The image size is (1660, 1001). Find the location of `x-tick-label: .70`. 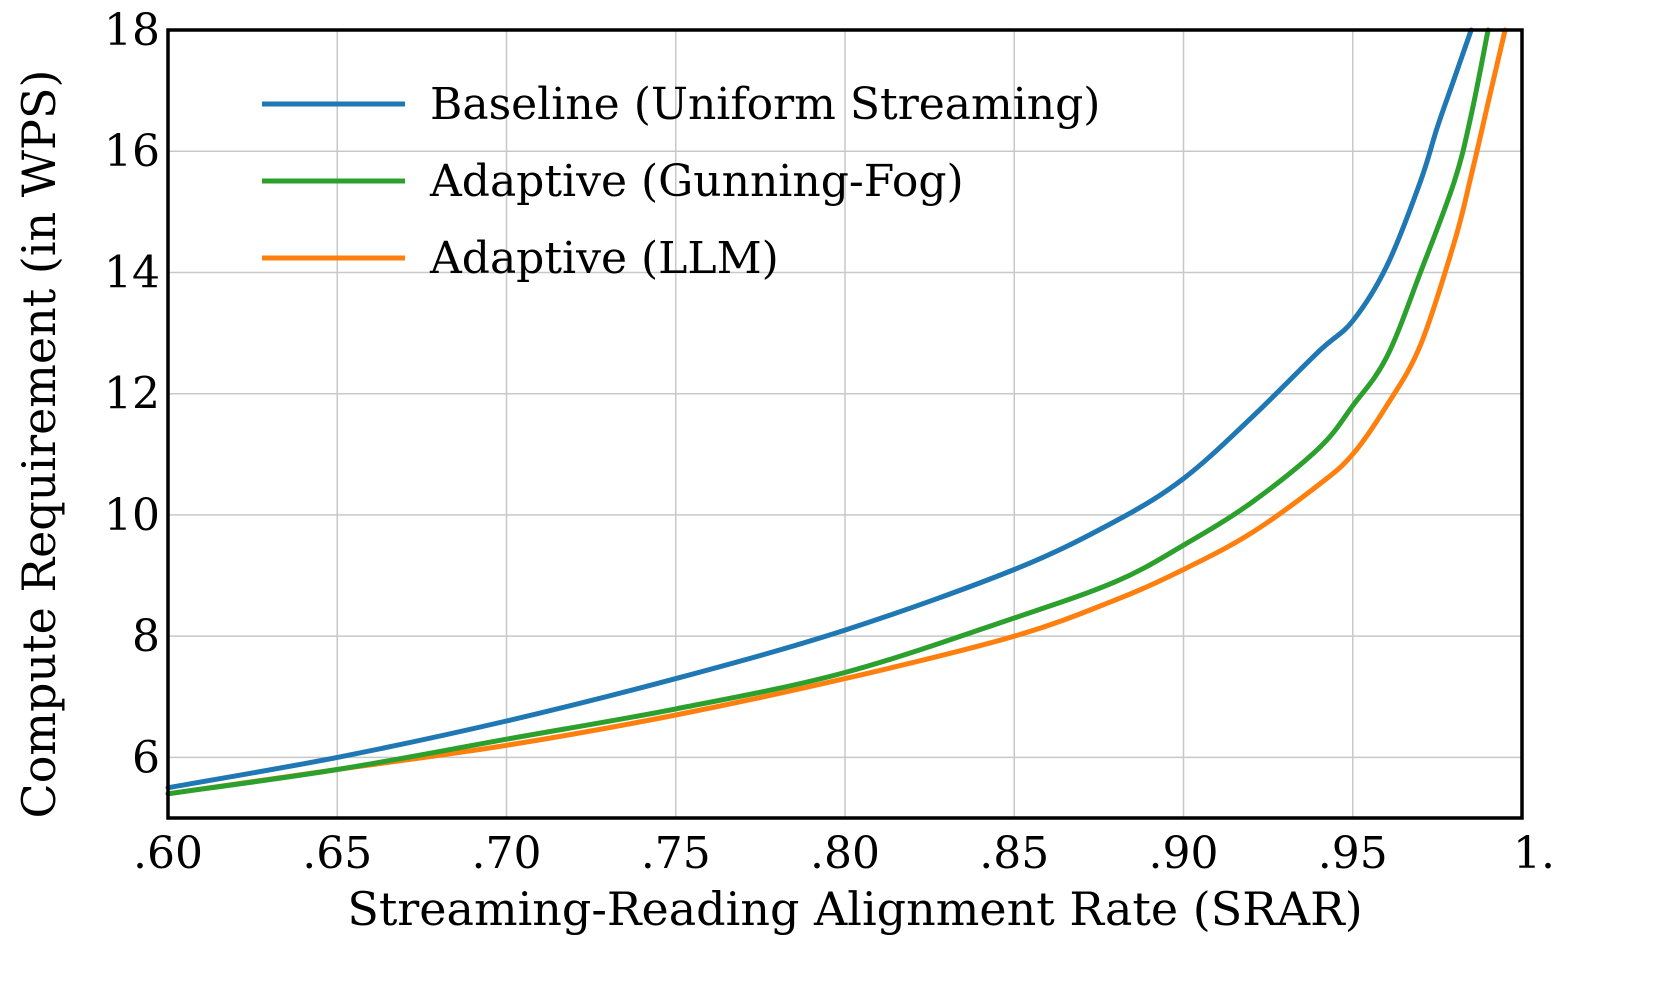

x-tick-label: .70 is located at coordinates (507, 853).